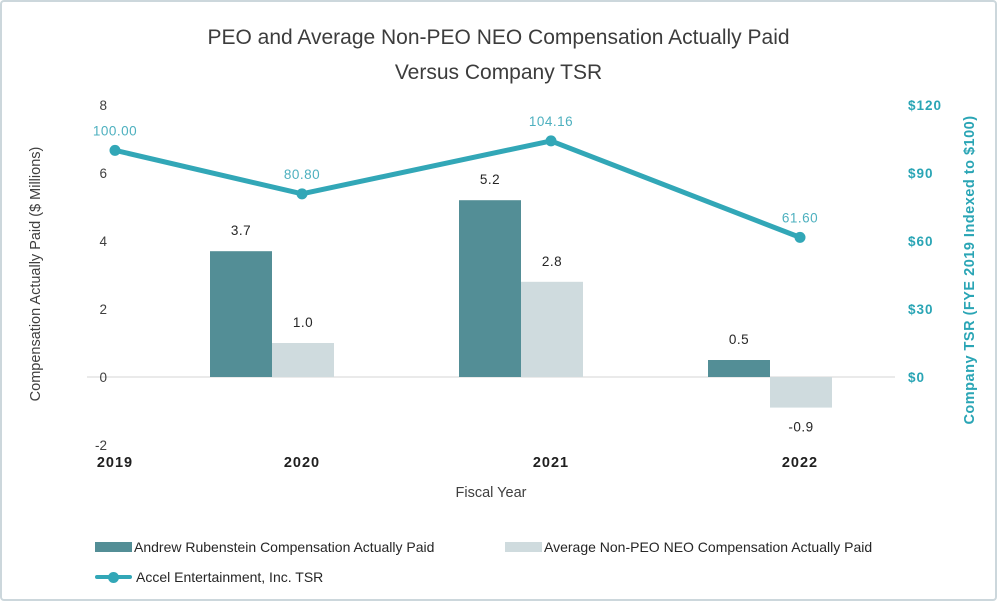 This screenshot has height=601, width=997. Describe the element at coordinates (115, 130) in the screenshot. I see `tsr-label-2019: 100.00` at that location.